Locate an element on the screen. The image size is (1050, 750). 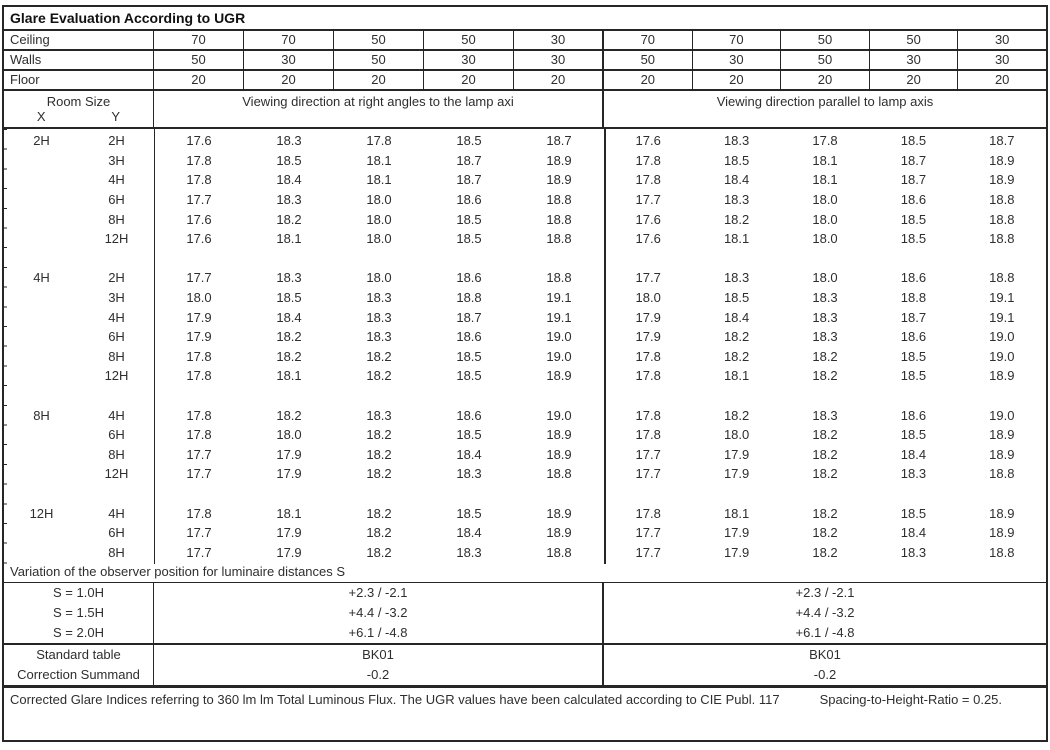
room-size-header: Room Size X Y is located at coordinates (79, 109).